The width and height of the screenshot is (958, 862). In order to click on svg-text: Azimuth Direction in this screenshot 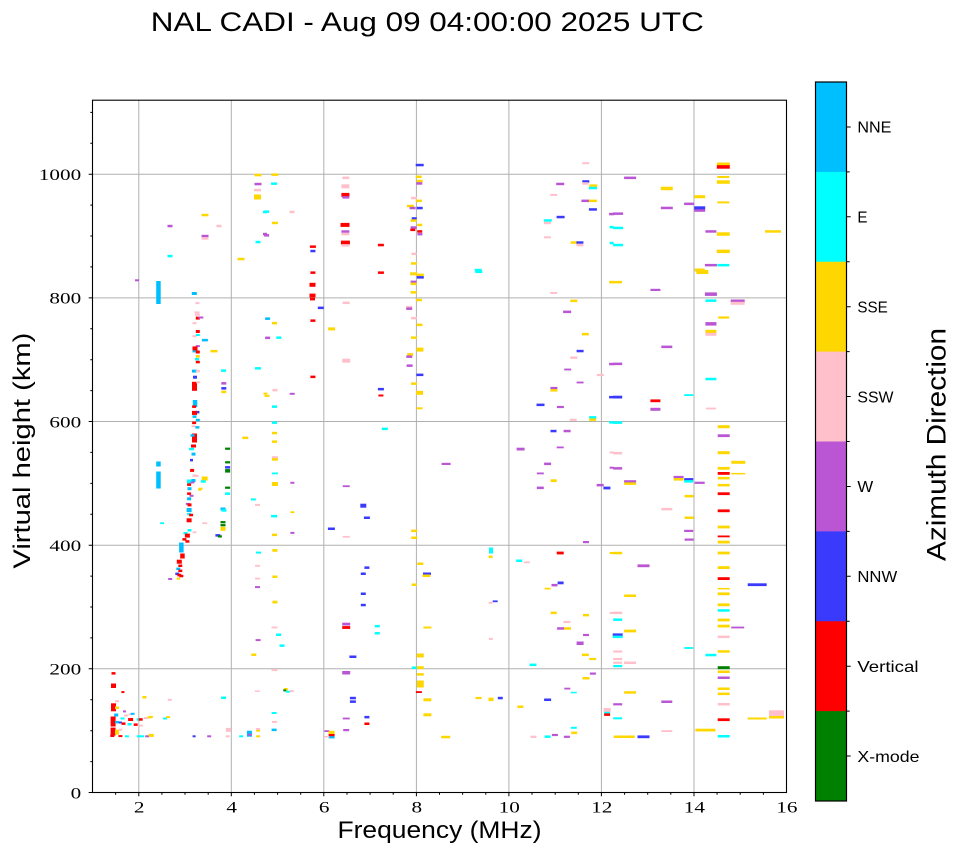, I will do `click(937, 444)`.